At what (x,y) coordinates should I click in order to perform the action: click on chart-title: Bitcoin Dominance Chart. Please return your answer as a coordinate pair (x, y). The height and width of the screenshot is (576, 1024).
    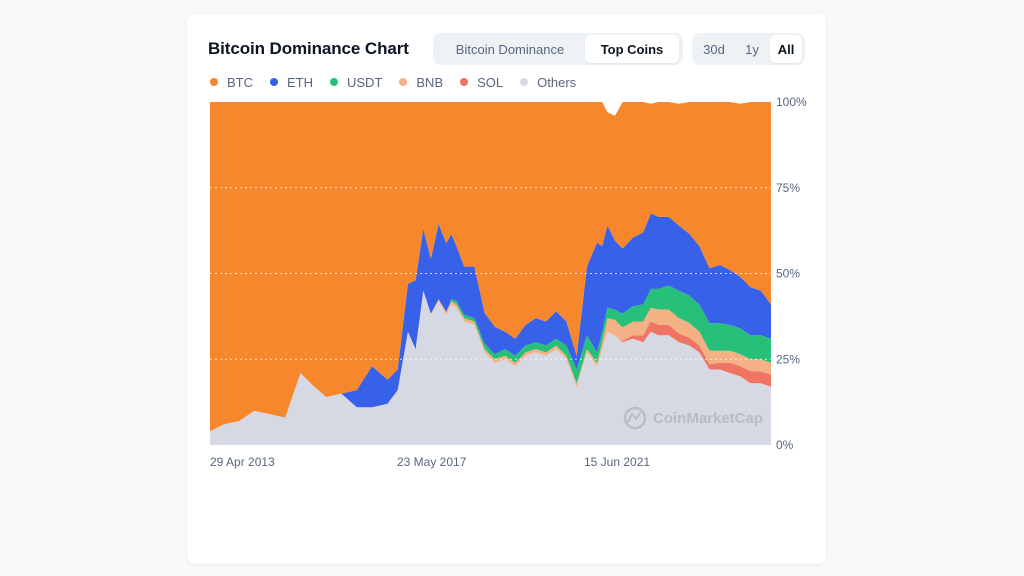
    Looking at the image, I should click on (308, 48).